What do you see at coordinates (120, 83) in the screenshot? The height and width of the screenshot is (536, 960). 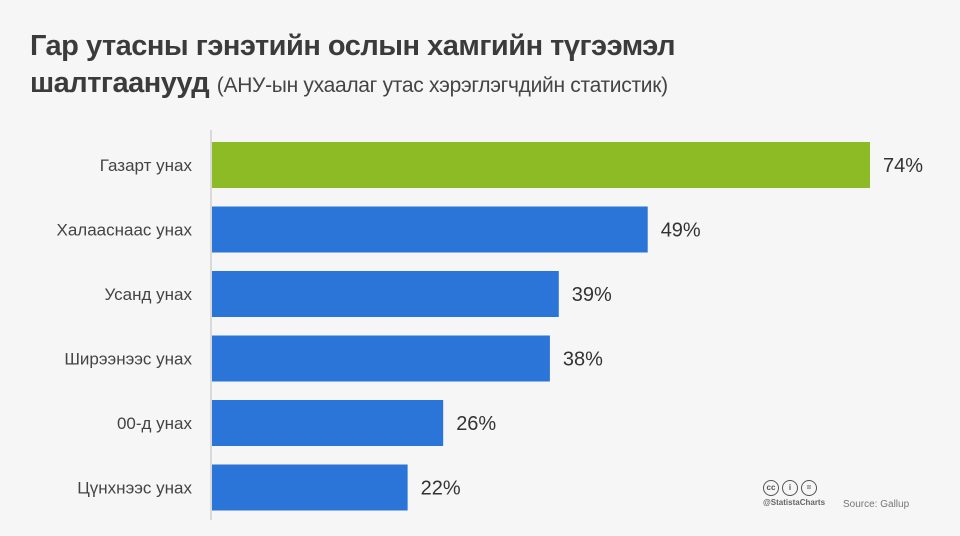 I see `title-line-2: шалтгаанууд` at bounding box center [120, 83].